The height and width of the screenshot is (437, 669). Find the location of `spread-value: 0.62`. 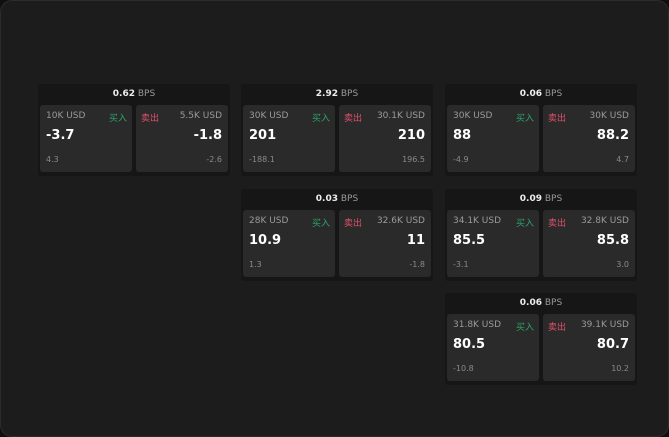

spread-value: 0.62 is located at coordinates (123, 94).